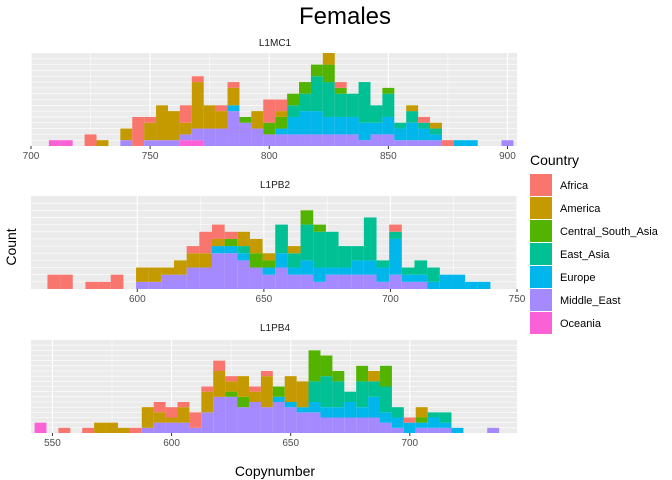 Image resolution: width=672 pixels, height=480 pixels. I want to click on x-tick-label: 800, so click(269, 156).